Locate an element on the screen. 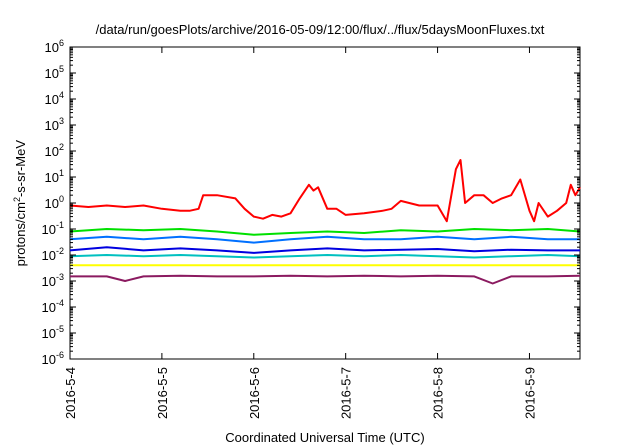  x-tick-label: 2016-5-5 is located at coordinates (162, 393).